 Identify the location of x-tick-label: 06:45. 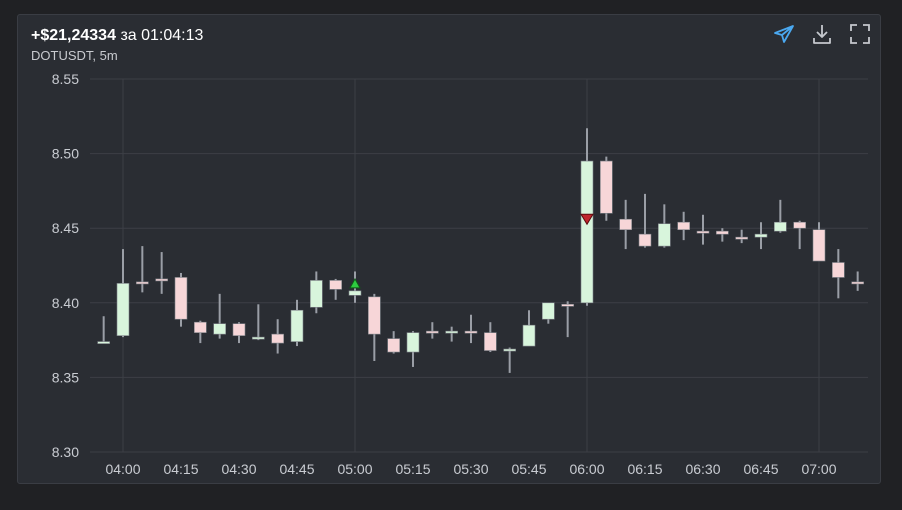
(760, 469).